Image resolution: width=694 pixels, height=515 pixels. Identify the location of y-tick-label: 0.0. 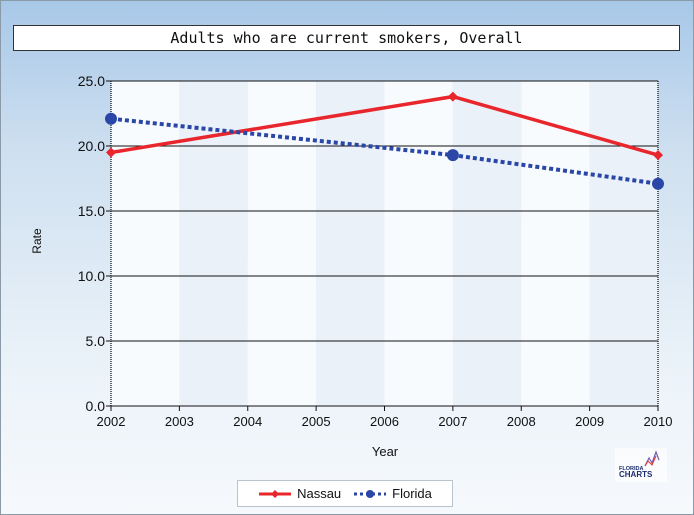
(96, 406).